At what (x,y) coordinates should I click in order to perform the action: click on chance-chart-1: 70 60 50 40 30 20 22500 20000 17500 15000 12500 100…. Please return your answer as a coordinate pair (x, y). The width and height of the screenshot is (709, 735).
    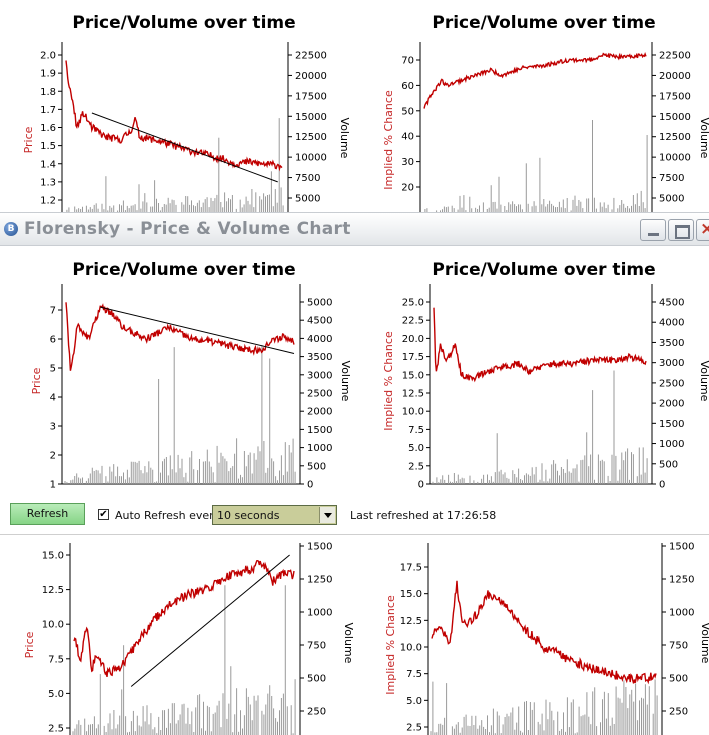
    Looking at the image, I should click on (545, 127).